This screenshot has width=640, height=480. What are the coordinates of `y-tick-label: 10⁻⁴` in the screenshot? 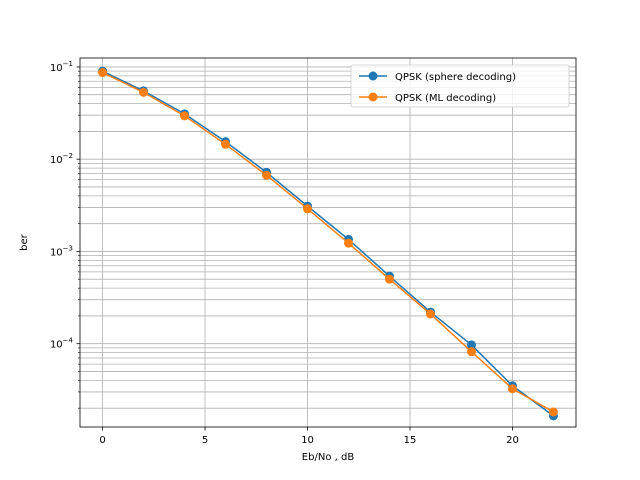 It's located at (62, 344).